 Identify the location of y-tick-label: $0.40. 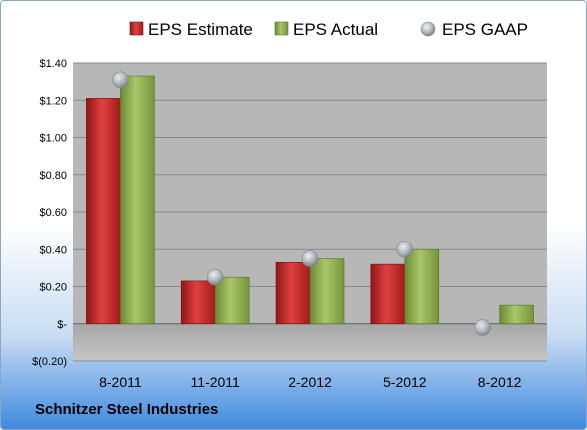
(53, 250).